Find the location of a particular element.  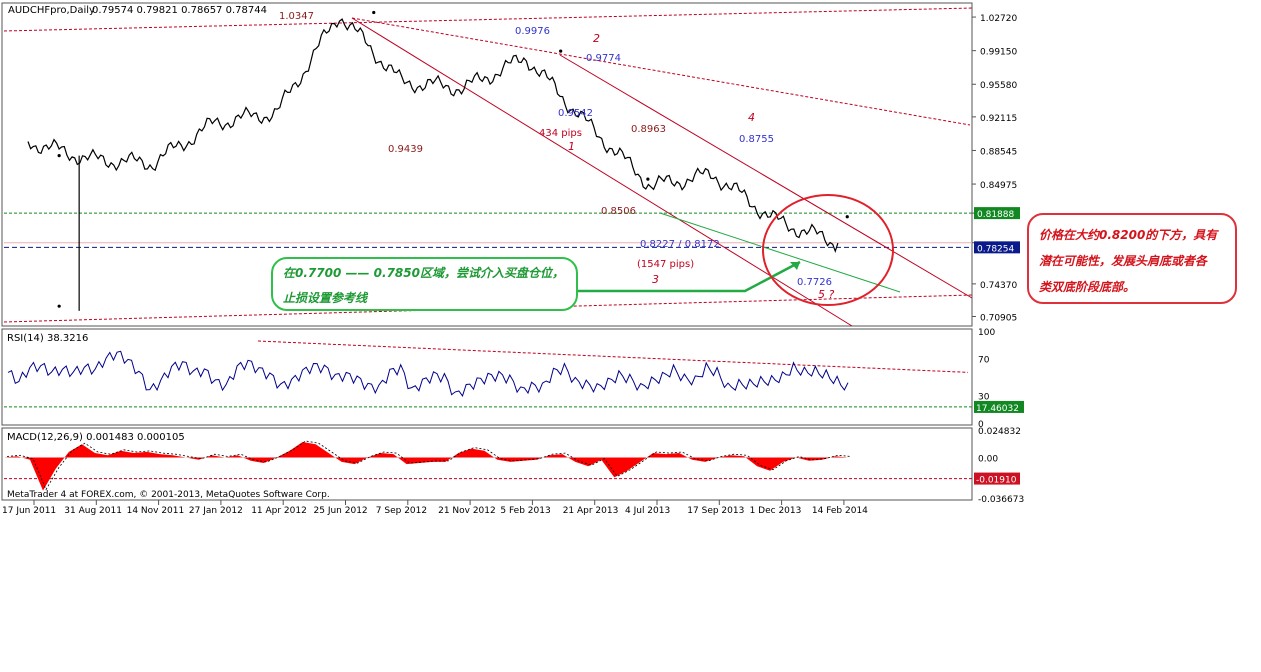

label-9976: 0.9976 is located at coordinates (532, 31).